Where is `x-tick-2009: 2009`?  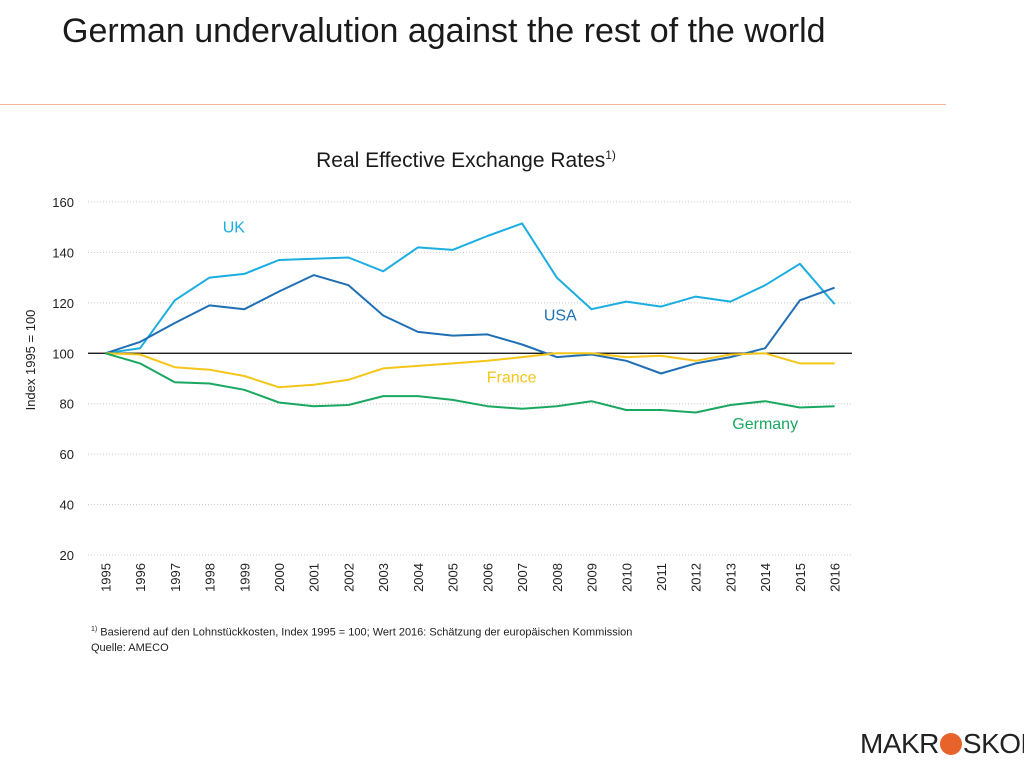
x-tick-2009: 2009 is located at coordinates (592, 577).